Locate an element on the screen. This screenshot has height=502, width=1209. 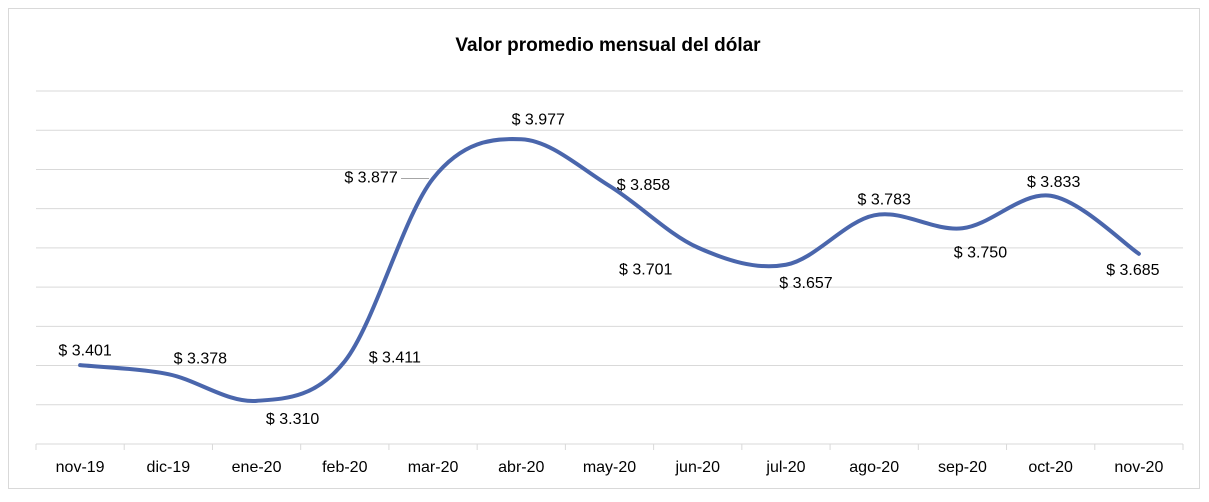
x-tick-label: feb-20 is located at coordinates (344, 467).